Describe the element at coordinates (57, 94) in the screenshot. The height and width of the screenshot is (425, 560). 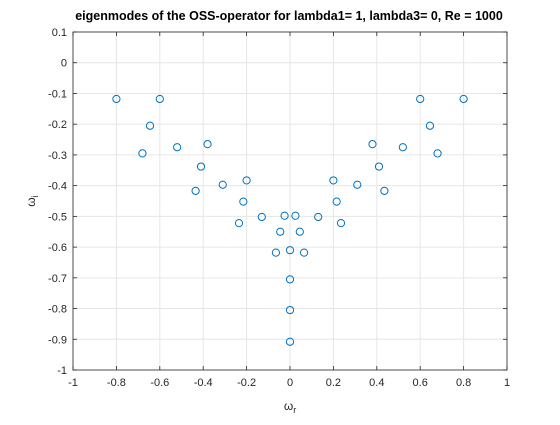
I see `y-tick-label: -0.1` at that location.